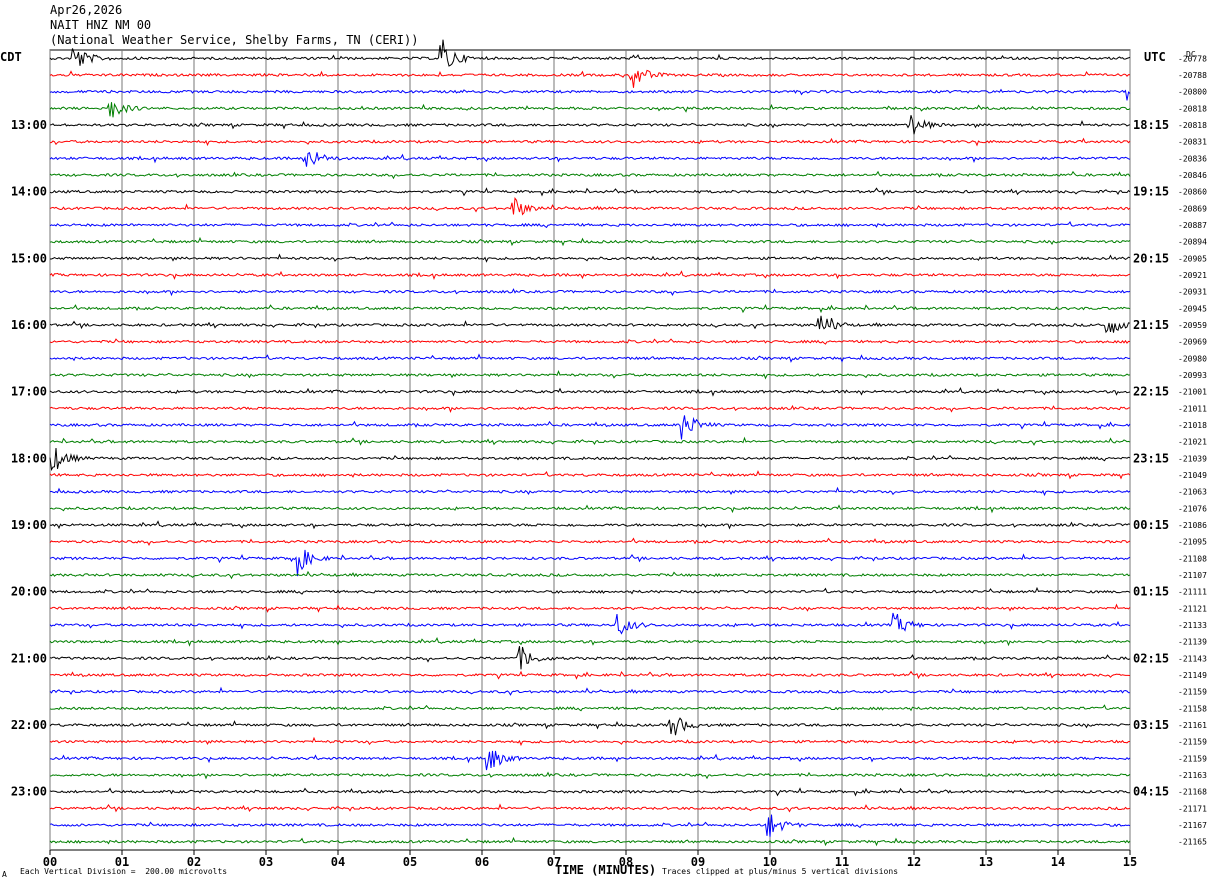 The height and width of the screenshot is (886, 1210). What do you see at coordinates (1192, 625) in the screenshot?
I see `dc-offset-label: -21133` at bounding box center [1192, 625].